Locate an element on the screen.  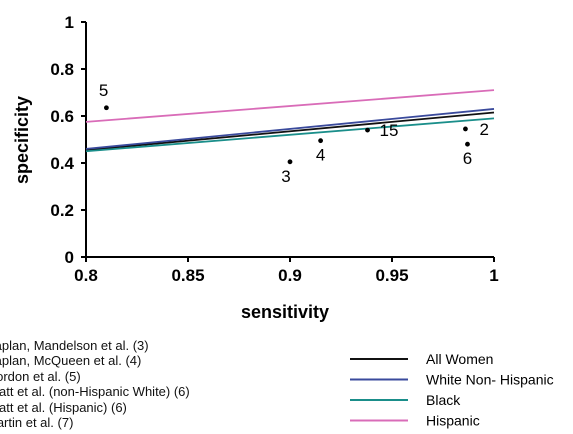
reference-item: Pratt et al. (Hispanic) (6) is located at coordinates (63, 407).